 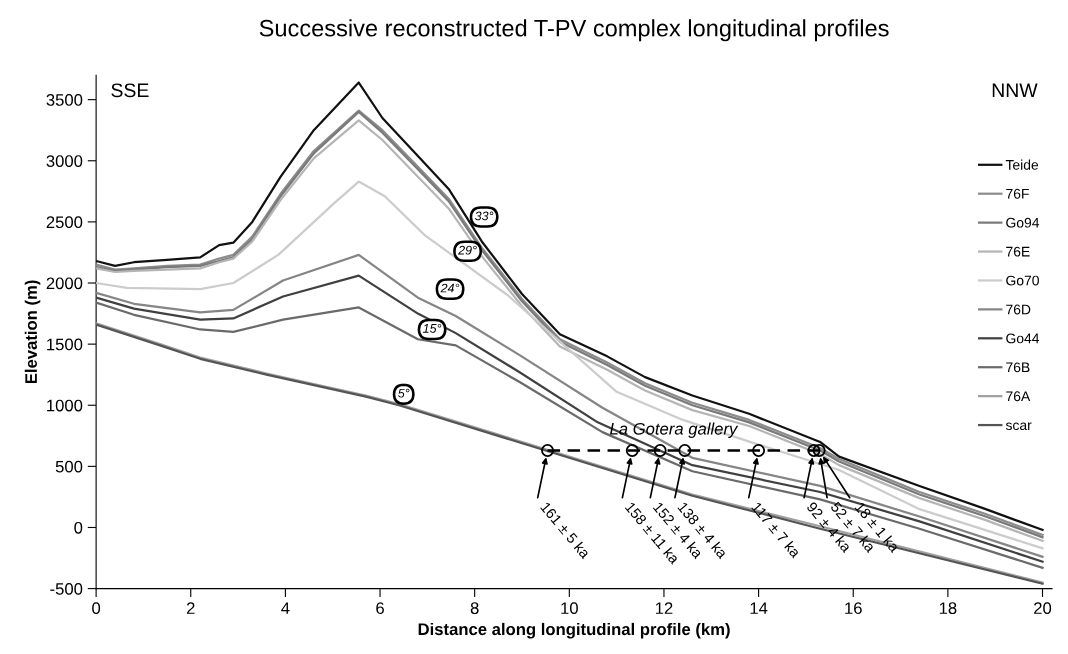 I want to click on y-tick-label: 0, so click(x=78, y=527).